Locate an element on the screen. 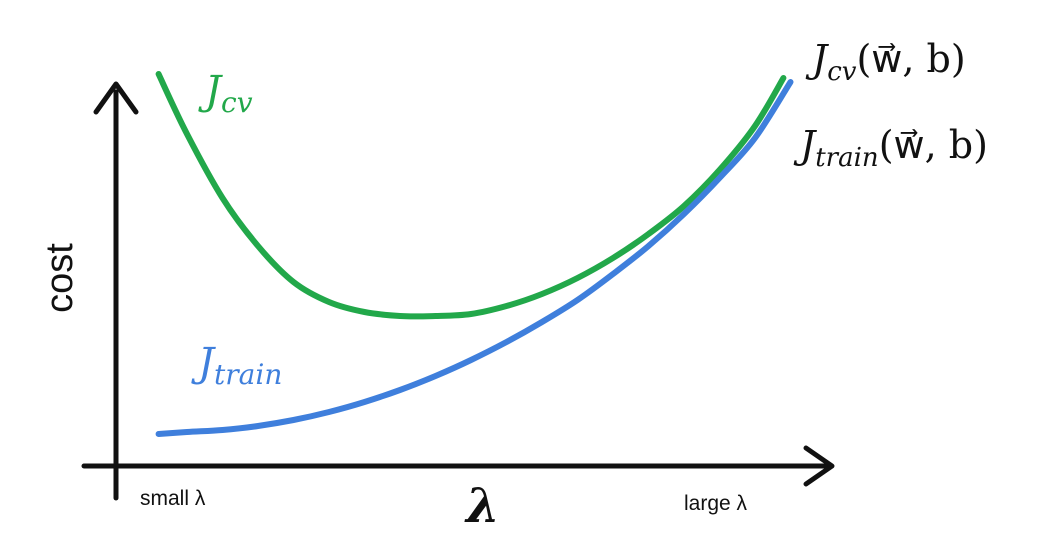  curve-label-jcv: Jcv is located at coordinates (225, 93).